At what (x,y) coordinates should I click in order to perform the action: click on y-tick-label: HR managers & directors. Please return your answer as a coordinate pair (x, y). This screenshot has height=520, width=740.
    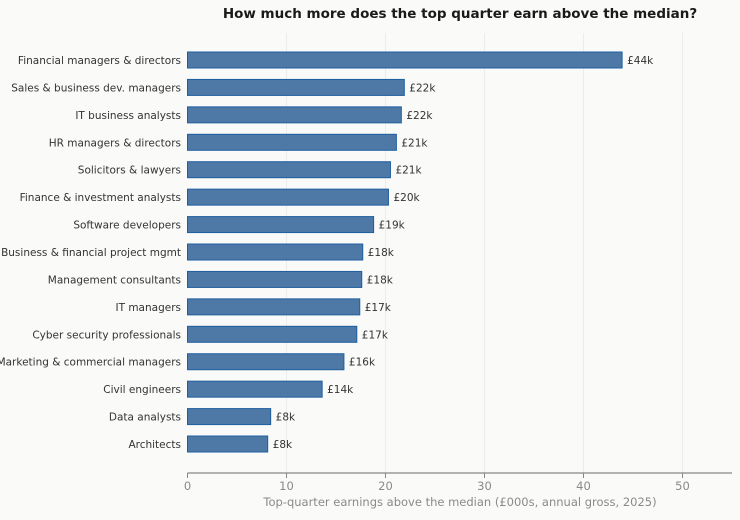
    Looking at the image, I should click on (115, 143).